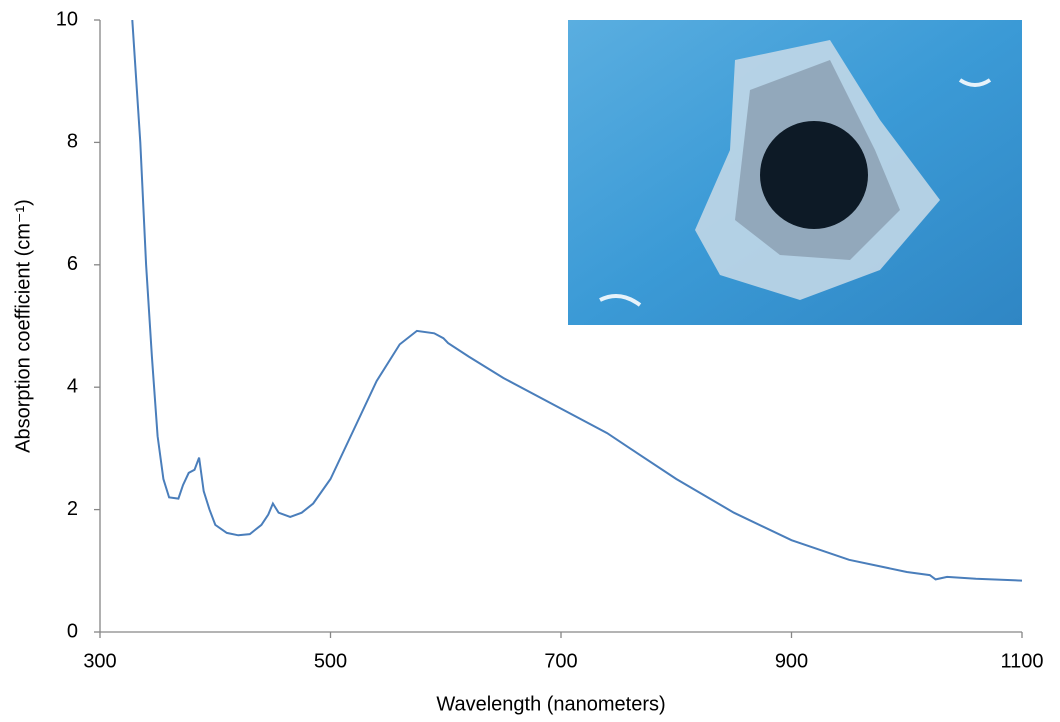 The height and width of the screenshot is (722, 1060). What do you see at coordinates (550, 704) in the screenshot?
I see `x-axis-label: Wavelength (nanometers)` at bounding box center [550, 704].